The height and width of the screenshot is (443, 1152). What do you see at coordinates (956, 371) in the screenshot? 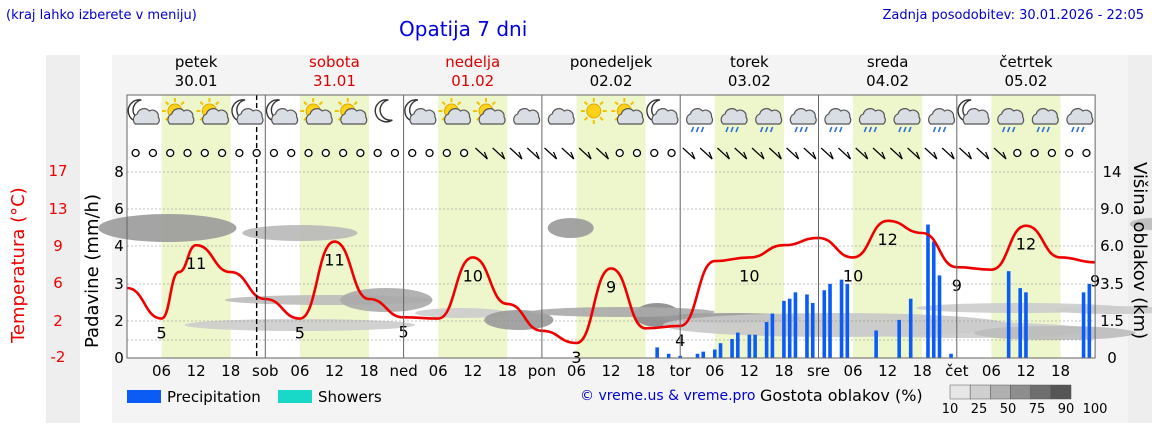
I see `day-tick: čet` at bounding box center [956, 371].